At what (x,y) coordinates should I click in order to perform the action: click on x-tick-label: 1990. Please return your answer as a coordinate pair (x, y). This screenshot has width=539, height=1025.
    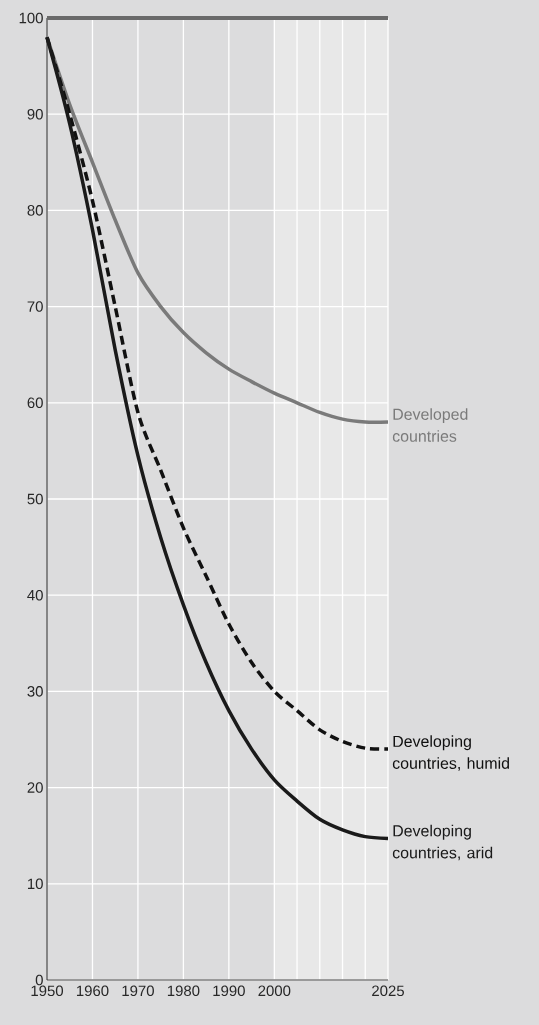
    Looking at the image, I should click on (229, 991).